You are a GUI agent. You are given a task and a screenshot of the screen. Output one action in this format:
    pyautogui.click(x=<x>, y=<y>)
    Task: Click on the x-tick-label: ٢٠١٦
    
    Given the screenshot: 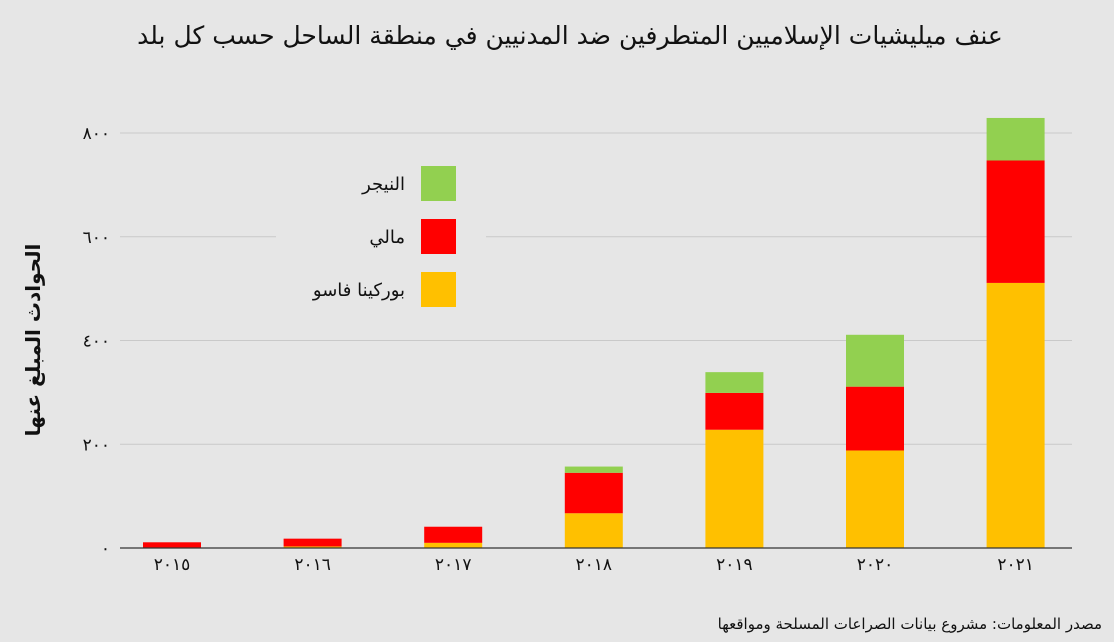 What is the action you would take?
    pyautogui.click(x=312, y=565)
    